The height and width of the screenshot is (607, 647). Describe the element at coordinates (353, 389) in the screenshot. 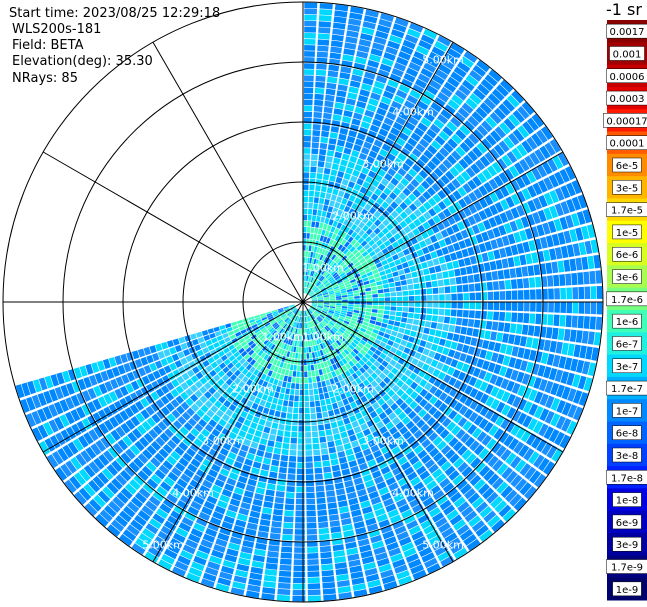

I see `ring-label: 2.00km` at that location.